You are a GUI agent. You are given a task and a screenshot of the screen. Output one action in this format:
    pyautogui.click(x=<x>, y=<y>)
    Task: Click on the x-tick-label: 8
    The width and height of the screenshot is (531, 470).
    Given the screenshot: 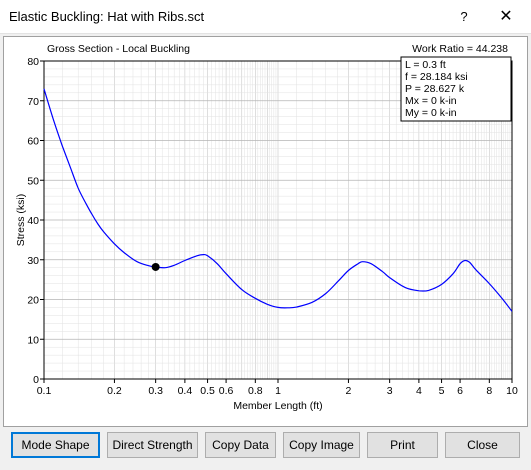 What is the action you would take?
    pyautogui.click(x=489, y=391)
    